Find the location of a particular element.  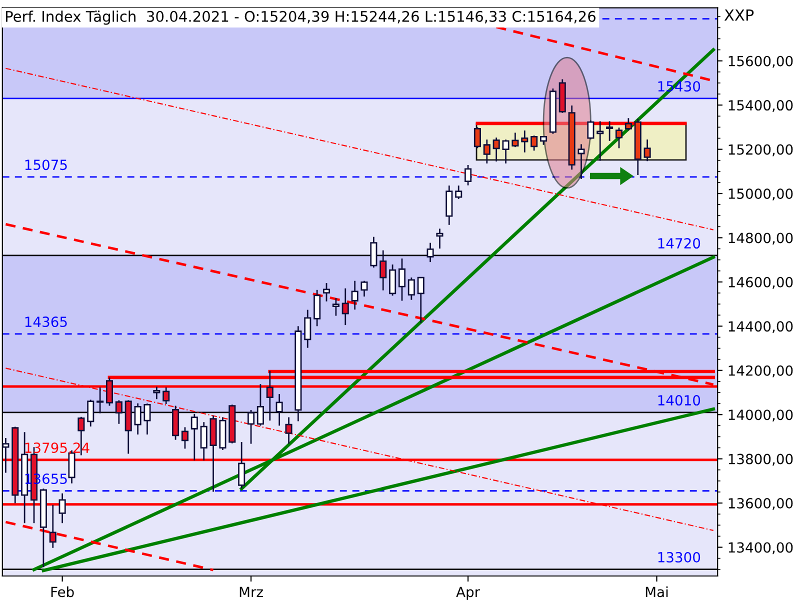

y-tick-label: 15400,00 is located at coordinates (760, 106).